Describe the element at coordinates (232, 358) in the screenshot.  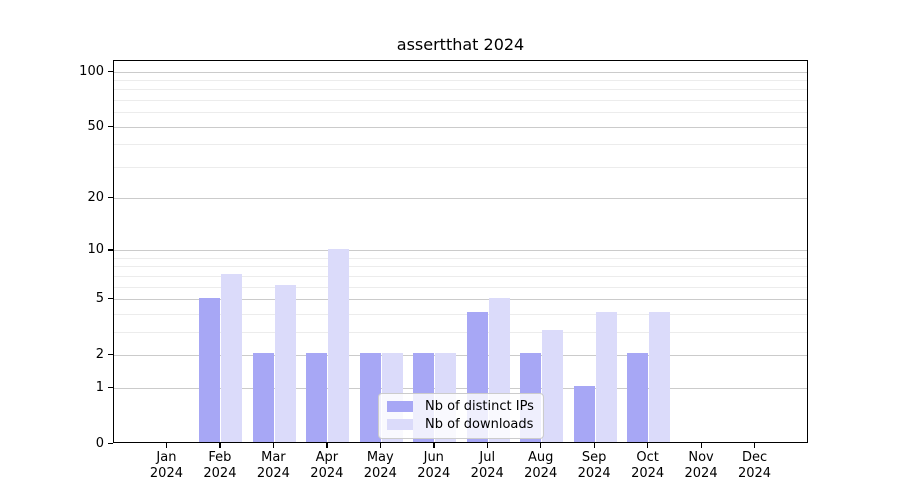
I see `bar-nb-of-downloads-feb` at that location.